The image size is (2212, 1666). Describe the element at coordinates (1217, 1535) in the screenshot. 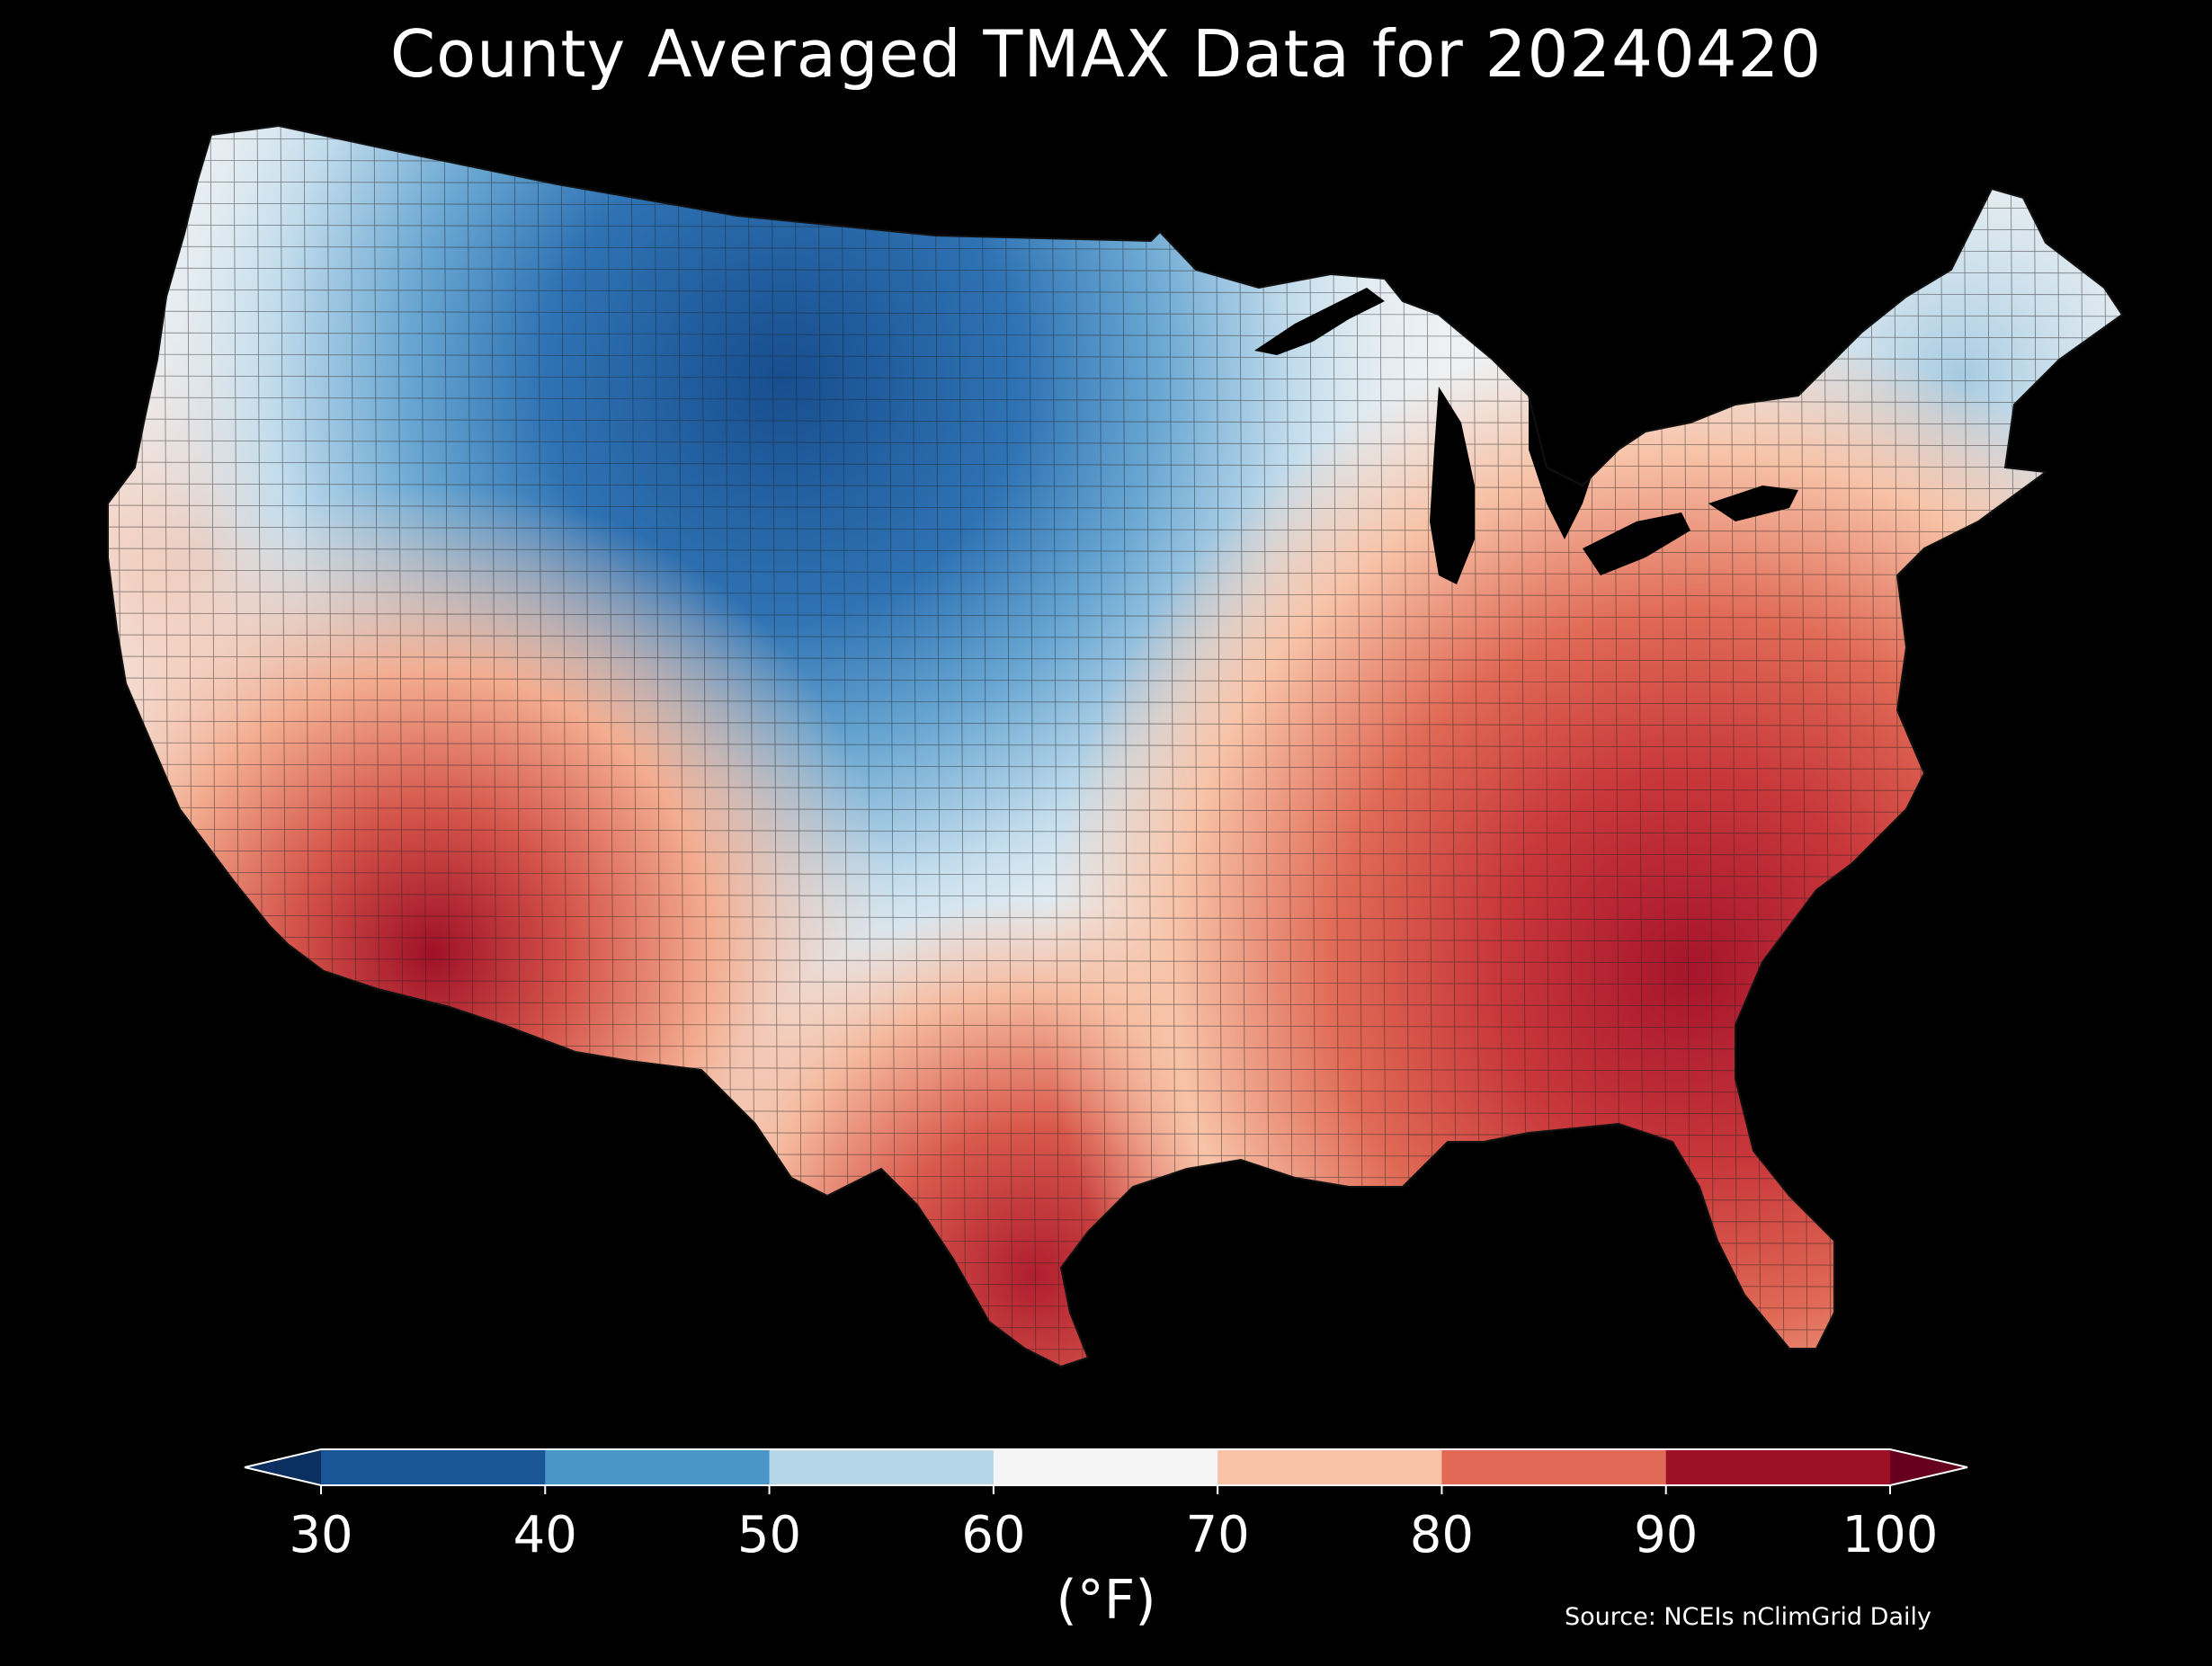

I see `colorbar-tick-label: 70` at that location.